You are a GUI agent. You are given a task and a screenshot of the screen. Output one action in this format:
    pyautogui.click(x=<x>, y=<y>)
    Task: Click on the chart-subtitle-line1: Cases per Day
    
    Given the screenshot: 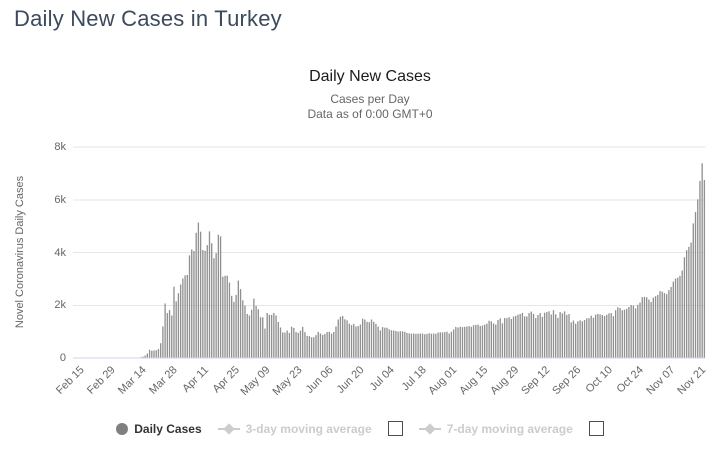 What is the action you would take?
    pyautogui.click(x=370, y=99)
    